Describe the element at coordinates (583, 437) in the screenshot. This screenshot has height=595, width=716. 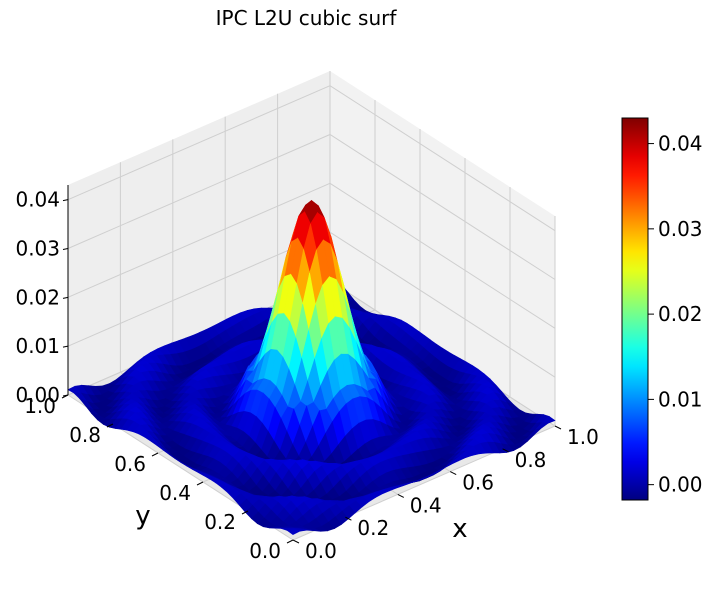
I see `x-tick-label: 1.0` at that location.